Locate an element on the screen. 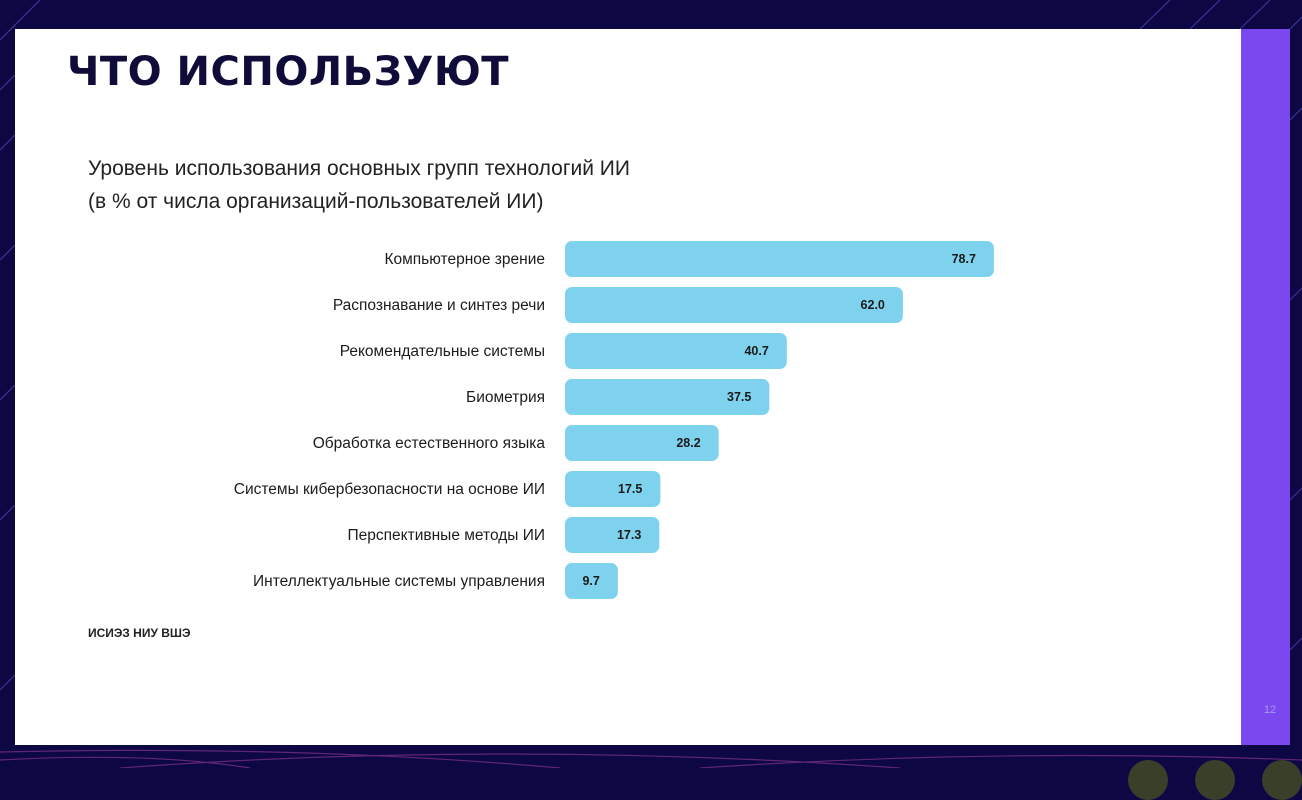 The height and width of the screenshot is (800, 1302). value-label: 78.7 is located at coordinates (964, 259).